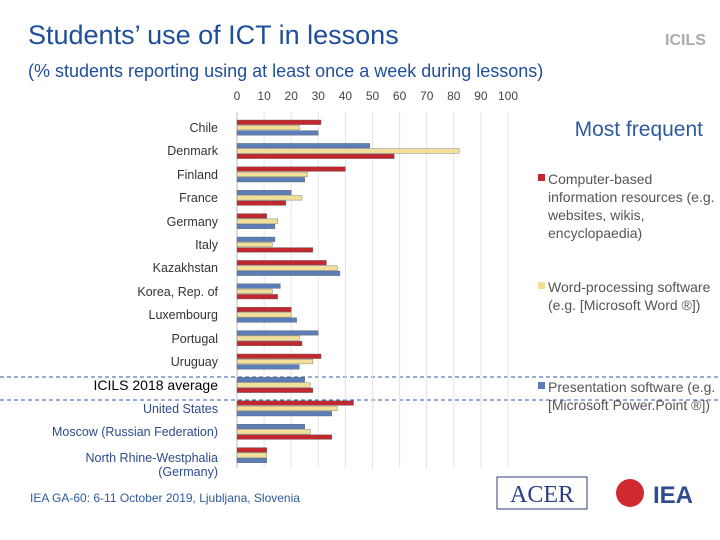  What do you see at coordinates (151, 464) in the screenshot?
I see `y-tick-label: North Rhine-Westphalia (Germany)` at bounding box center [151, 464].